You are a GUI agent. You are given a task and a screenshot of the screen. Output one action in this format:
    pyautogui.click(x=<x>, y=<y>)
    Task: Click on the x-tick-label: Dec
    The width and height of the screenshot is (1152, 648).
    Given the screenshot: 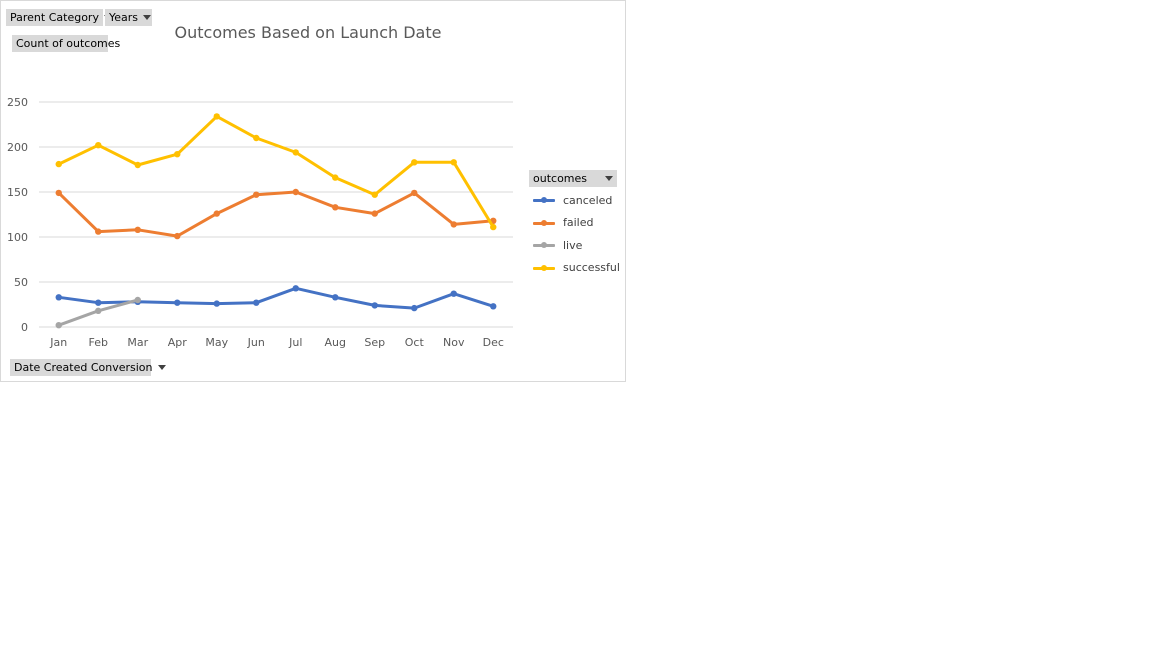 What is the action you would take?
    pyautogui.click(x=493, y=342)
    